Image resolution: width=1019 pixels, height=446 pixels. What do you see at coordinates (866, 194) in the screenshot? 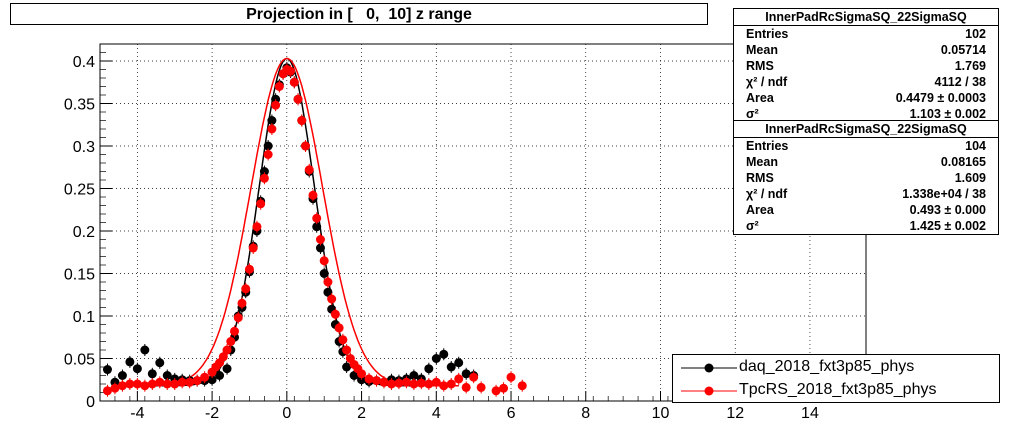
I see `stats-row: χ² / ndf 1.338e+04 / 38` at bounding box center [866, 194].